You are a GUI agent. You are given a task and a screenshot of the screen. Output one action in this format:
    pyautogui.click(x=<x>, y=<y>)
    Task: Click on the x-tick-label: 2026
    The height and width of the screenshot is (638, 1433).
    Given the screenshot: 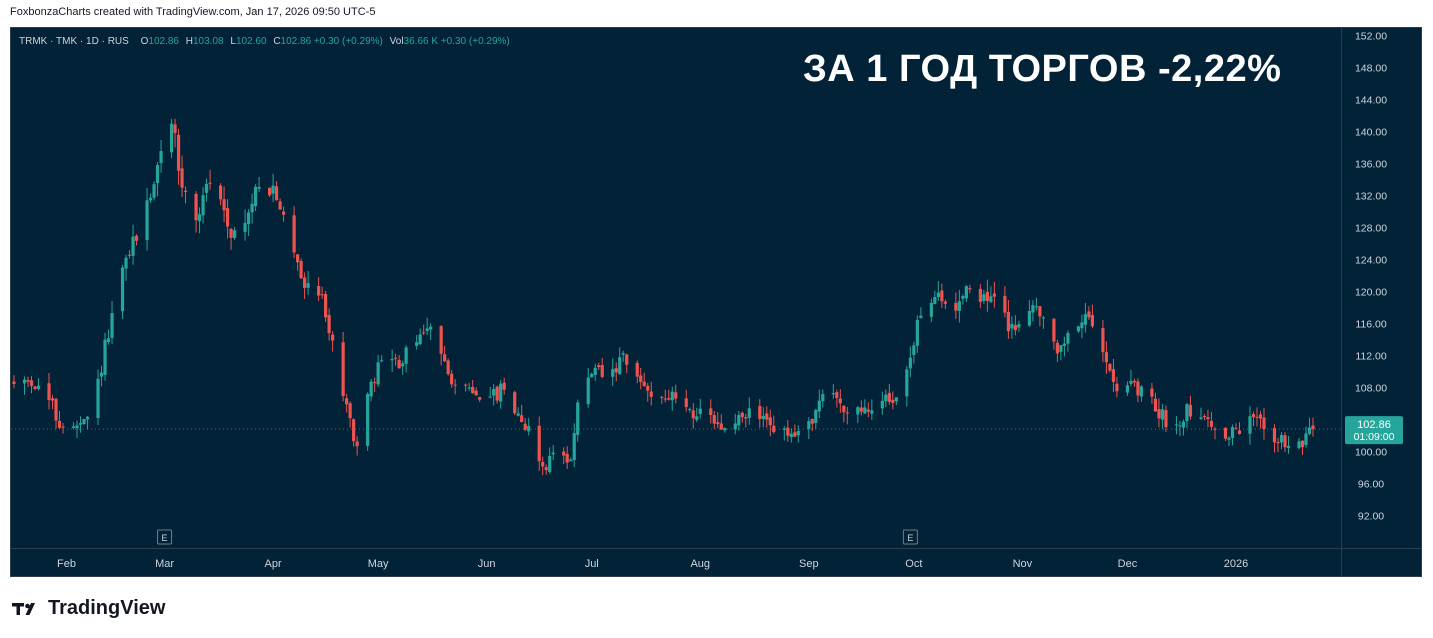 What is the action you would take?
    pyautogui.click(x=1236, y=564)
    